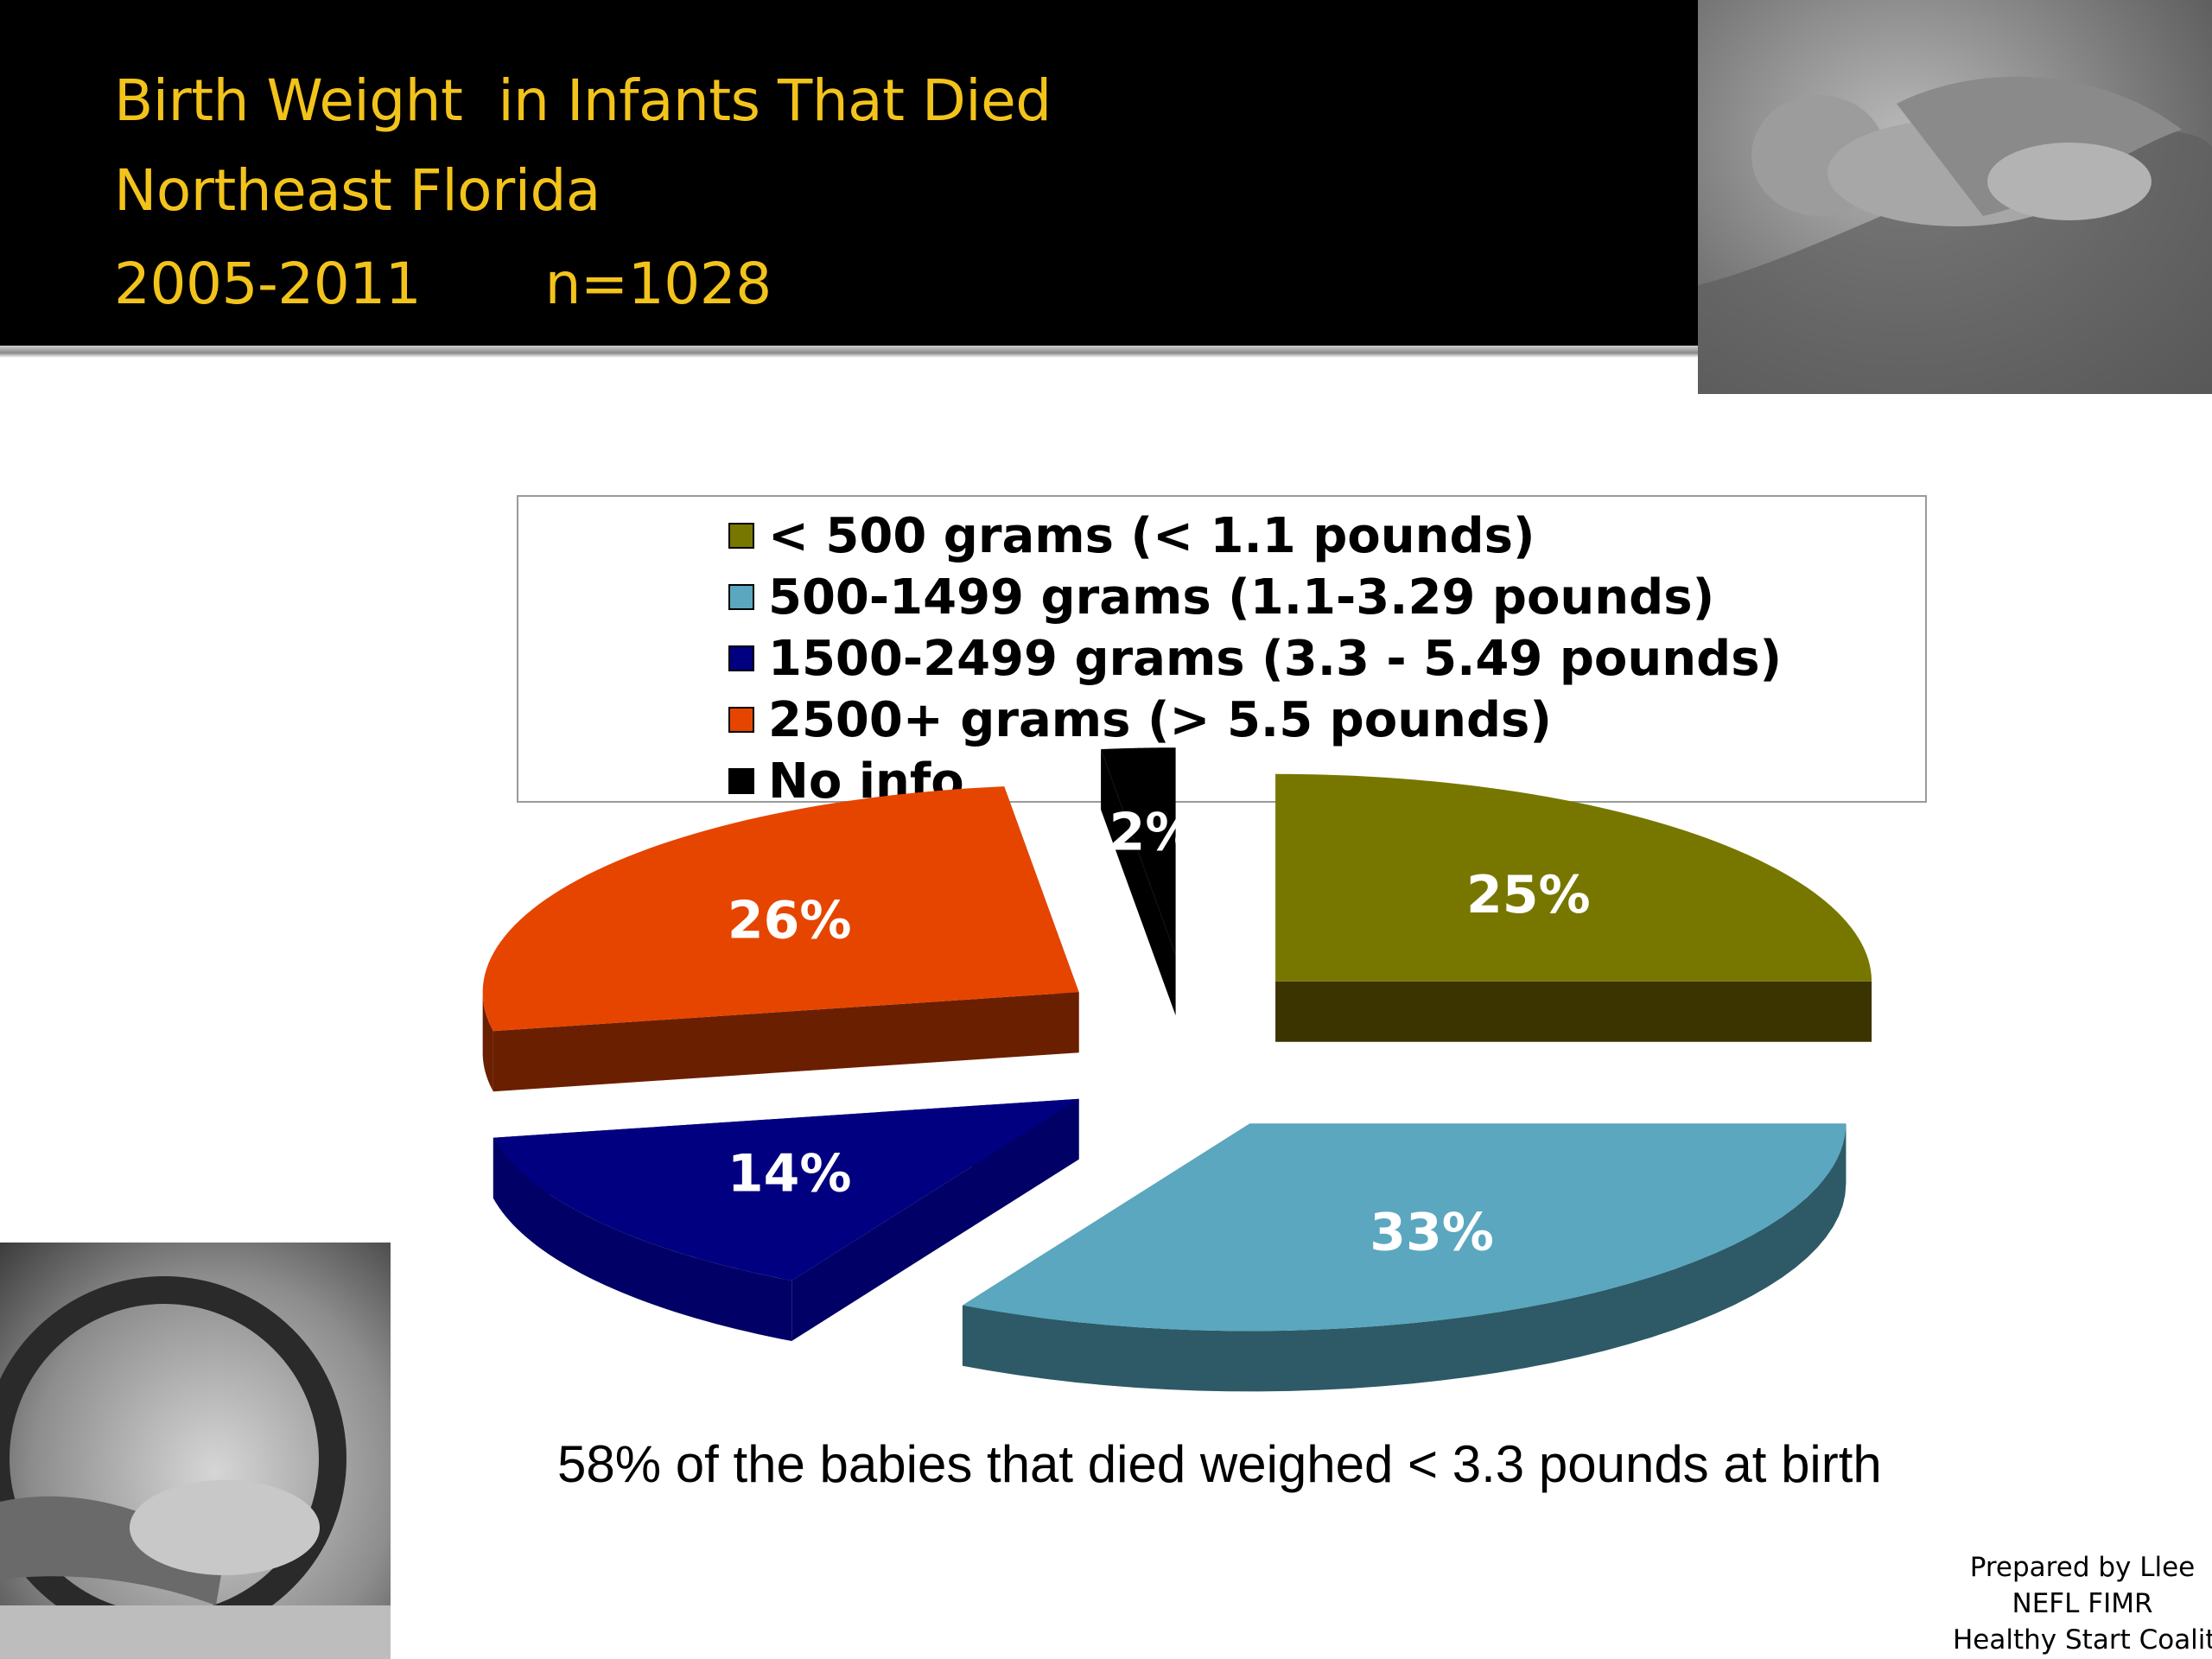 This screenshot has height=1659, width=2212. I want to click on pie-data-label: 25%, so click(1528, 895).